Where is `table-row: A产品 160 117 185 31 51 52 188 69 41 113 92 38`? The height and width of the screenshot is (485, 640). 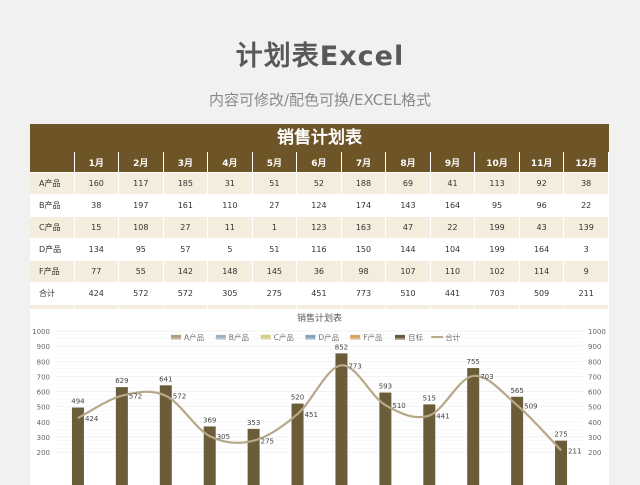 table-row: A产品 160 117 185 31 51 52 188 69 41 113 92 38 is located at coordinates (319, 183).